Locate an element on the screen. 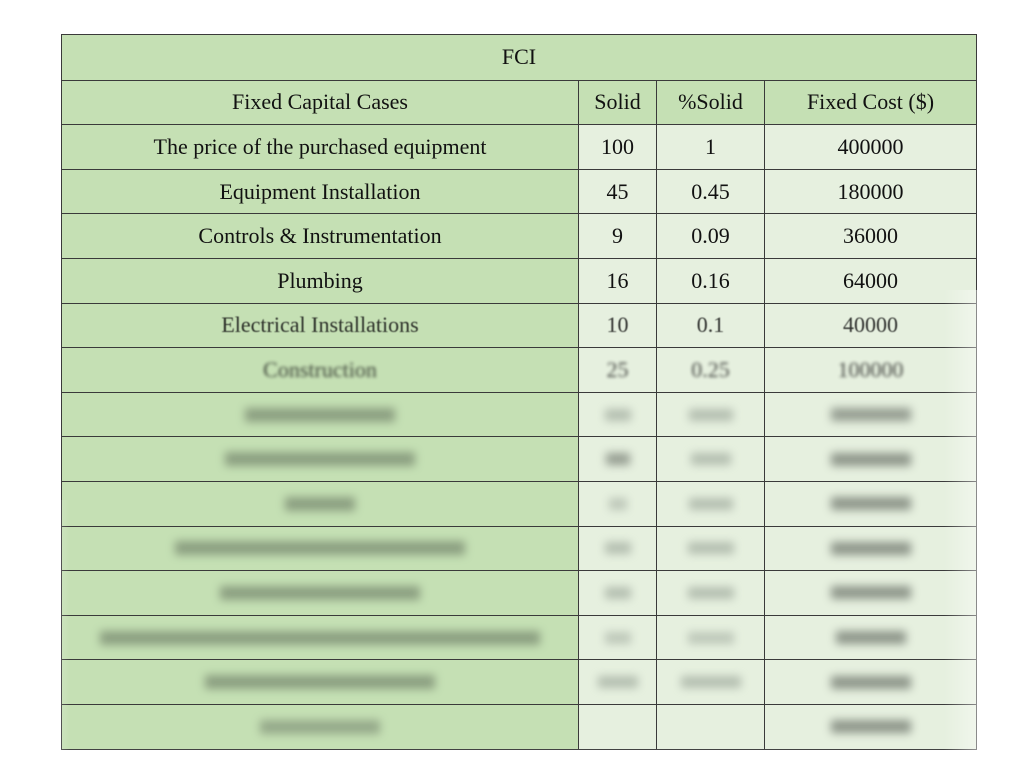 The image size is (1024, 782). row-percent-solid-text: 0.25 is located at coordinates (710, 369).